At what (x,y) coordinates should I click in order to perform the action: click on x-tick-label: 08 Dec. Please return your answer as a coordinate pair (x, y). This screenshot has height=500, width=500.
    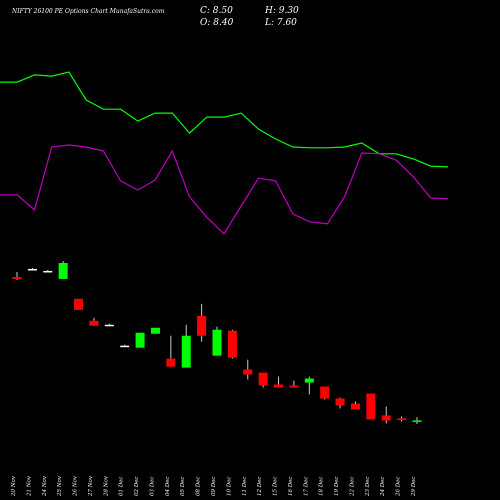
    Looking at the image, I should click on (199, 487).